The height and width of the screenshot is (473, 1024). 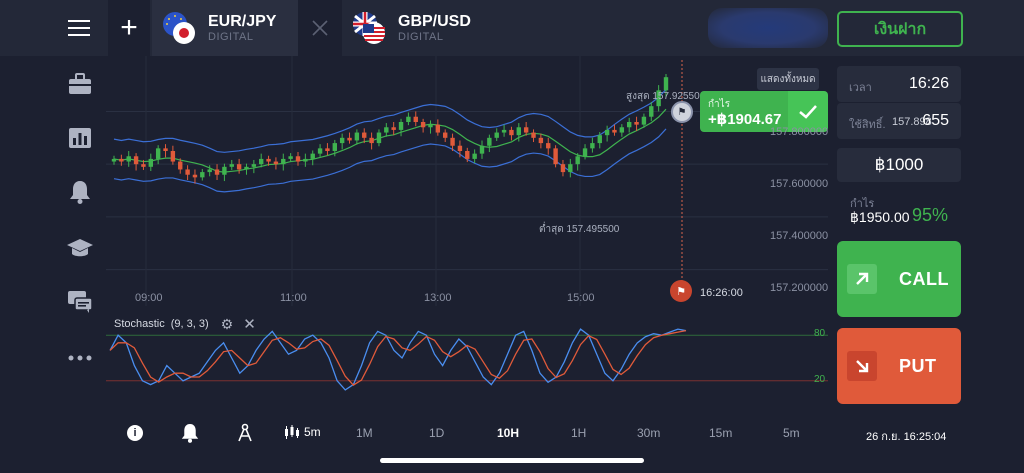 What do you see at coordinates (79, 28) in the screenshot?
I see `hamburger-menu-icon` at bounding box center [79, 28].